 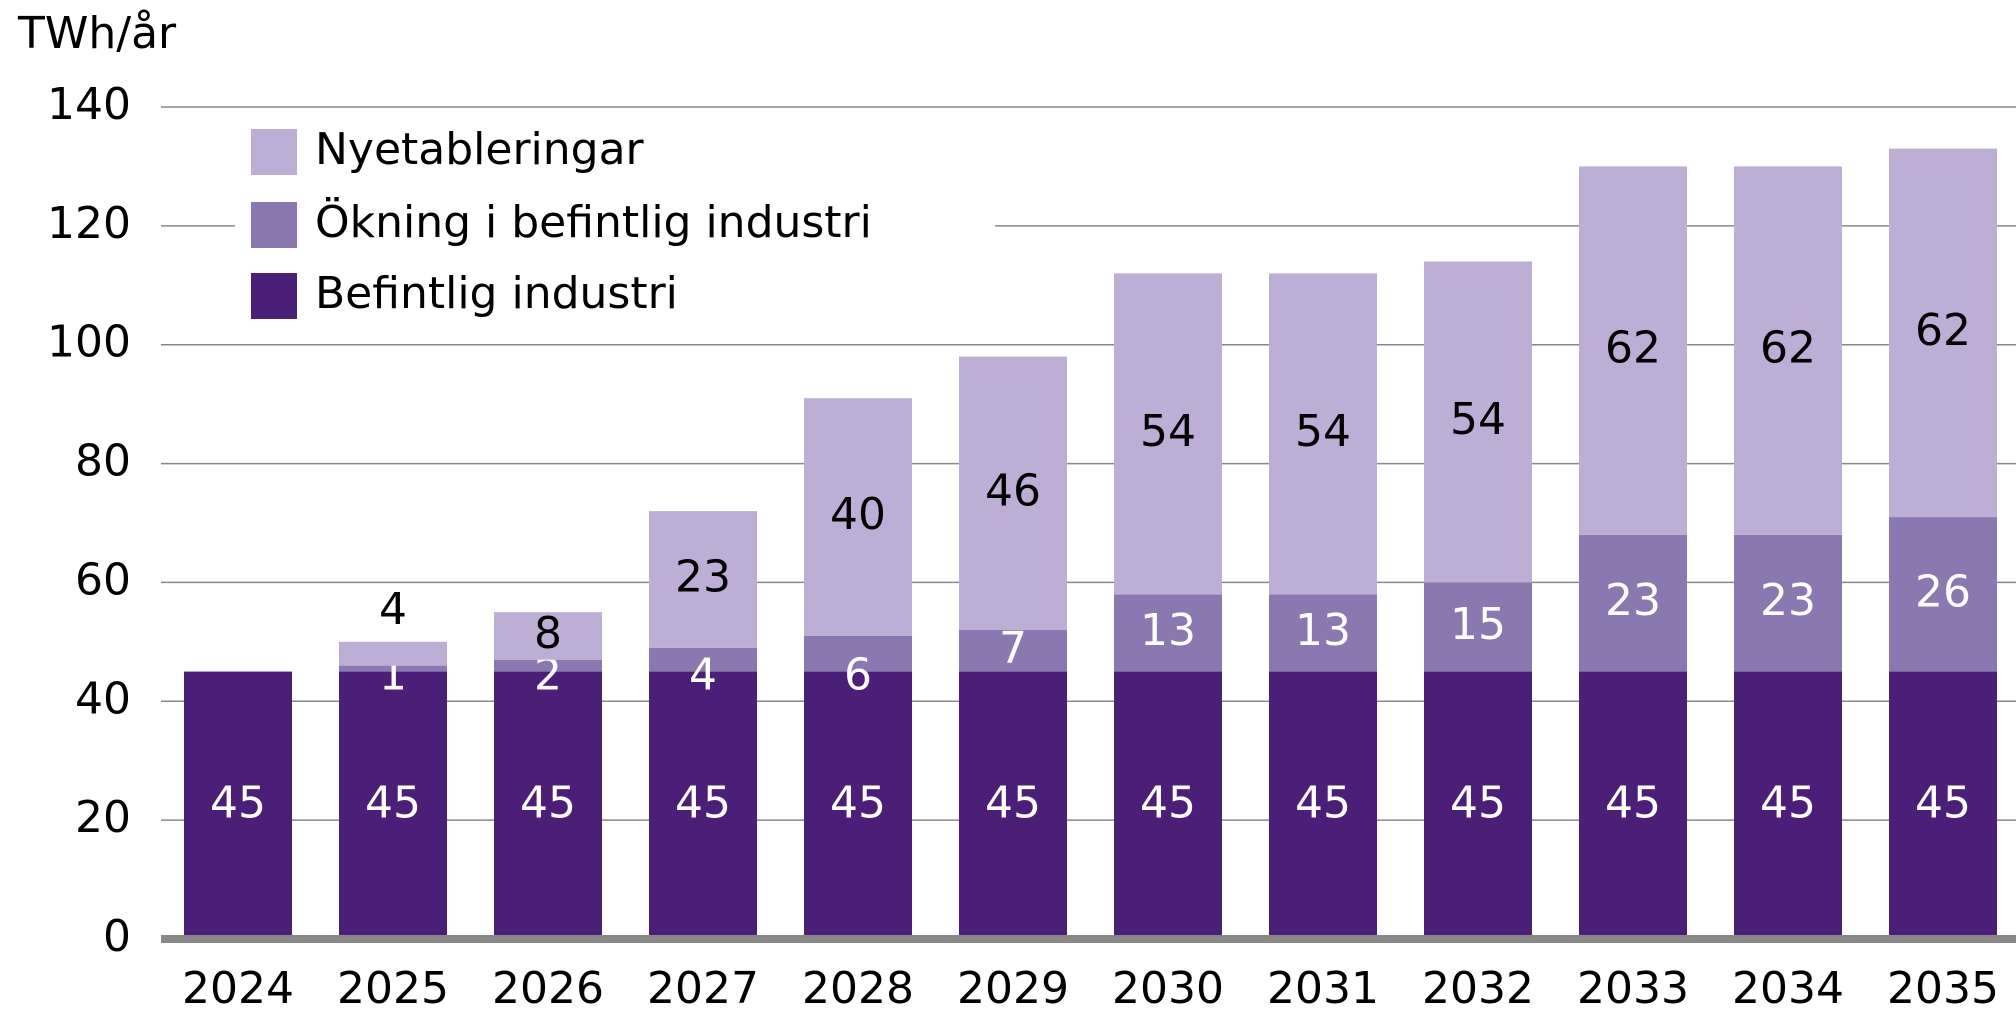 I want to click on x-tick-label: 2030, so click(x=1168, y=986).